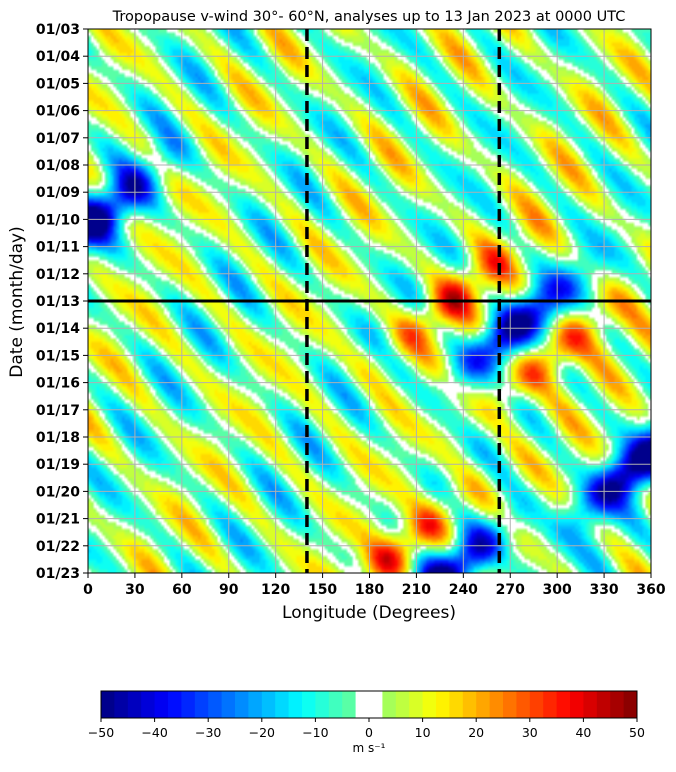  What do you see at coordinates (557, 590) in the screenshot?
I see `x-tick-label: 300` at bounding box center [557, 590].